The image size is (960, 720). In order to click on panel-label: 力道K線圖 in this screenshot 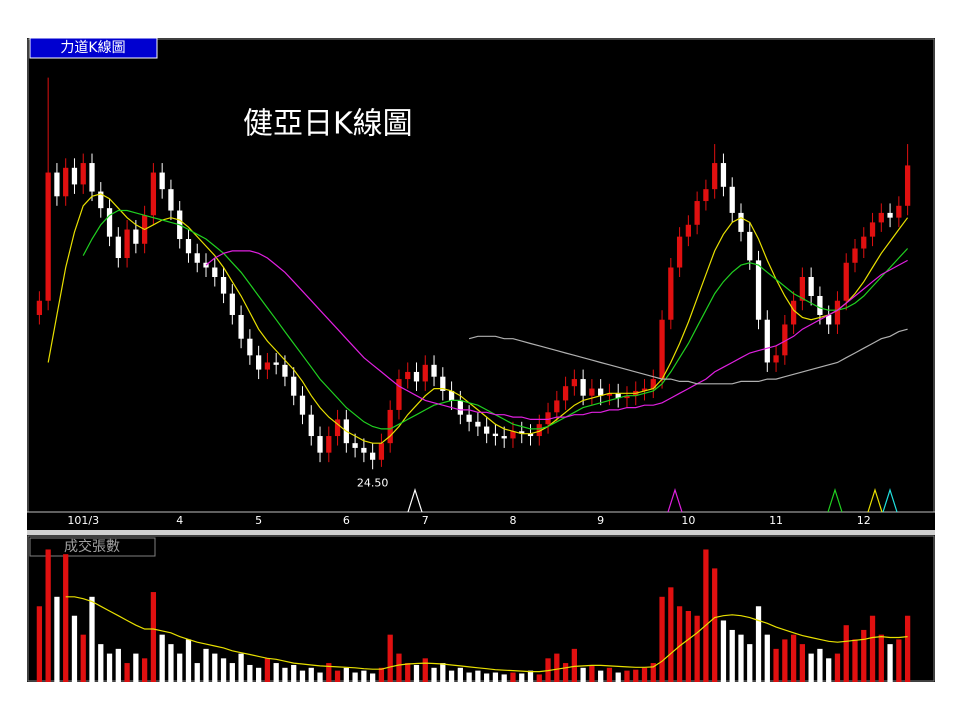, I will do `click(92, 48)`.